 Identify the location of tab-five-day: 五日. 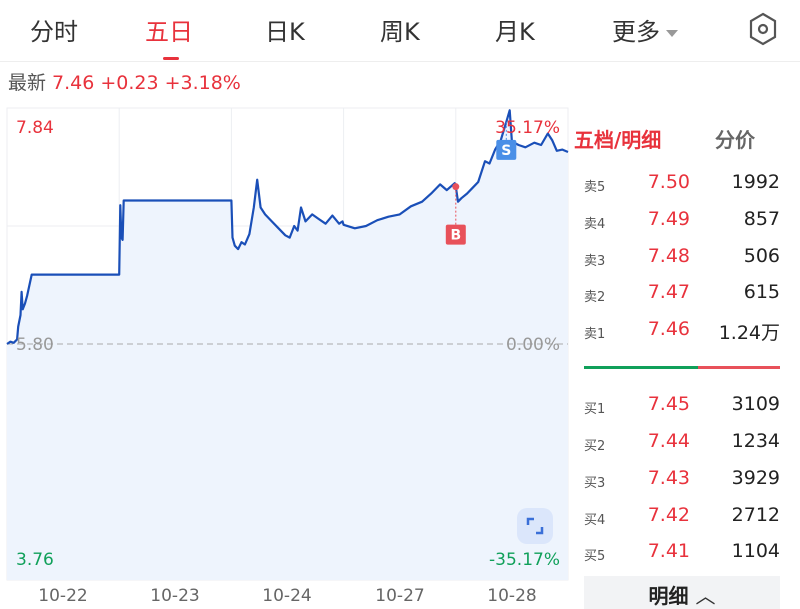
(169, 32).